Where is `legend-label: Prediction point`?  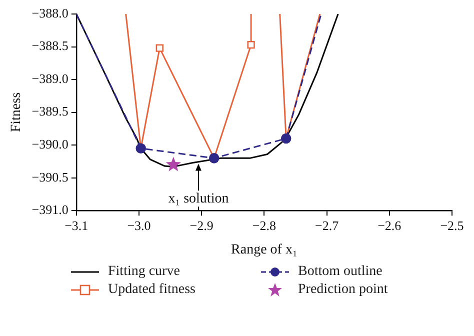 legend-label: Prediction point is located at coordinates (343, 290).